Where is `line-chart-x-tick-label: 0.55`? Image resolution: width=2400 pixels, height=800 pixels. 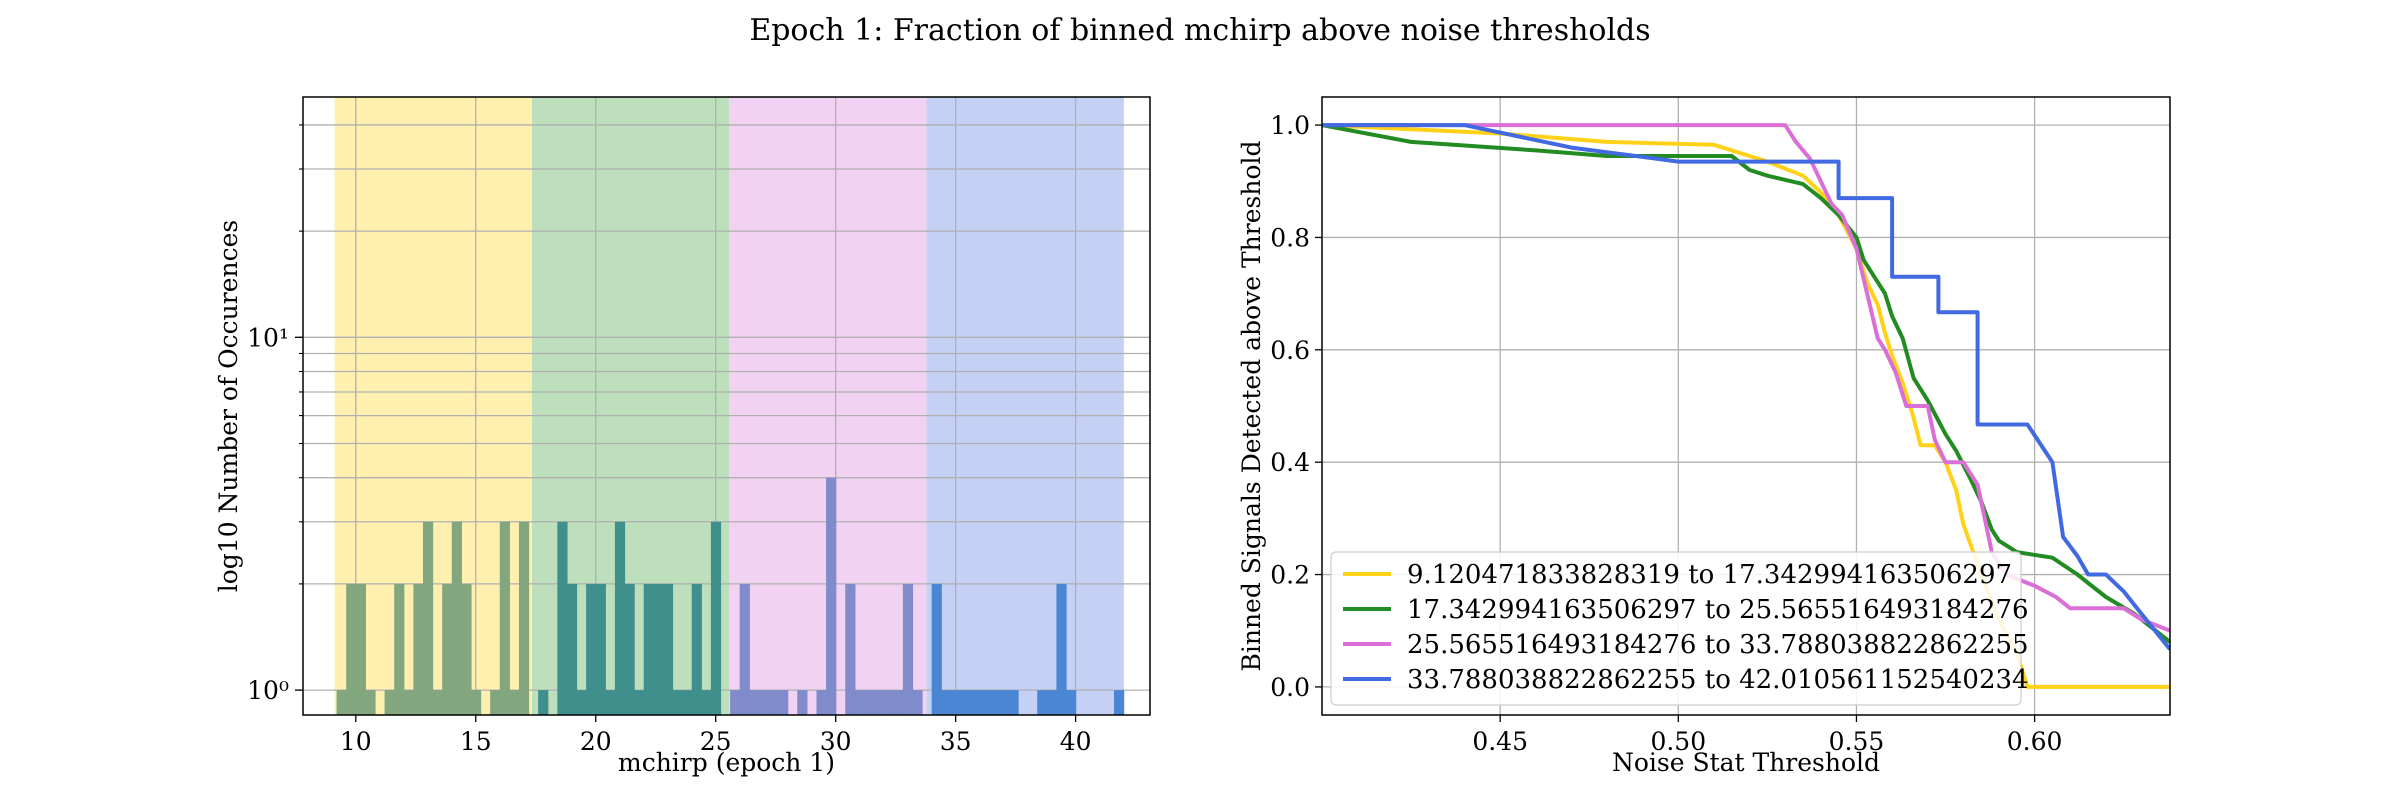
line-chart-x-tick-label: 0.55 is located at coordinates (1857, 741).